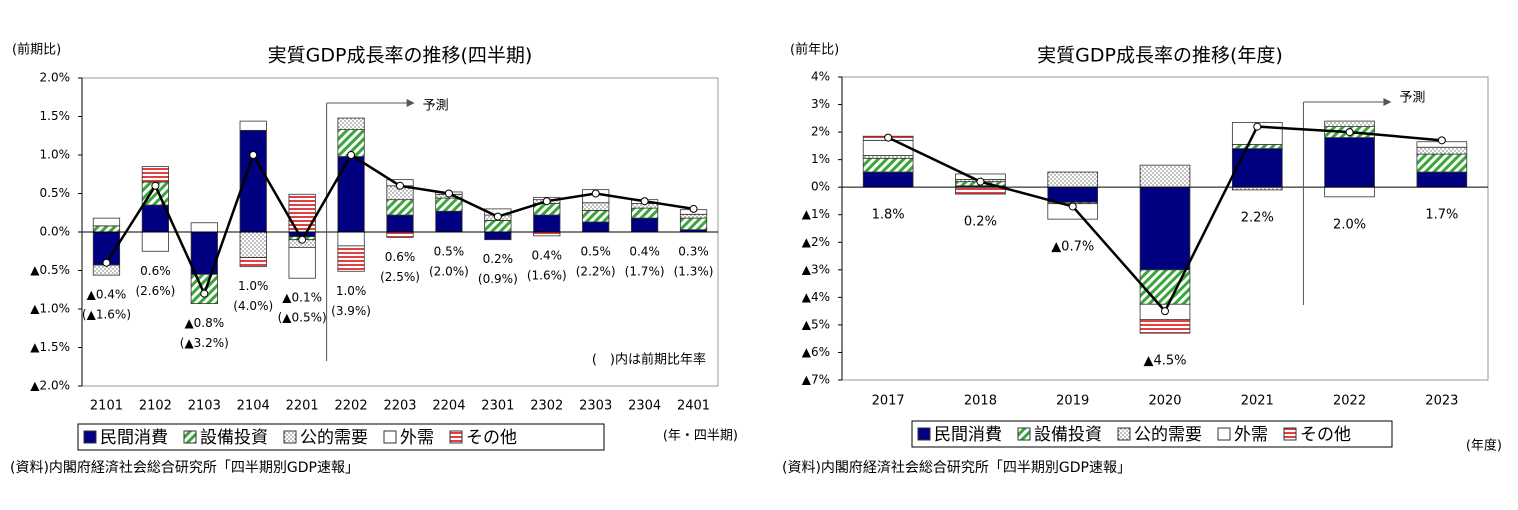 Image resolution: width=1518 pixels, height=510 pixels. Describe the element at coordinates (399, 406) in the screenshot. I see `x-tick-label: 2203` at that location.